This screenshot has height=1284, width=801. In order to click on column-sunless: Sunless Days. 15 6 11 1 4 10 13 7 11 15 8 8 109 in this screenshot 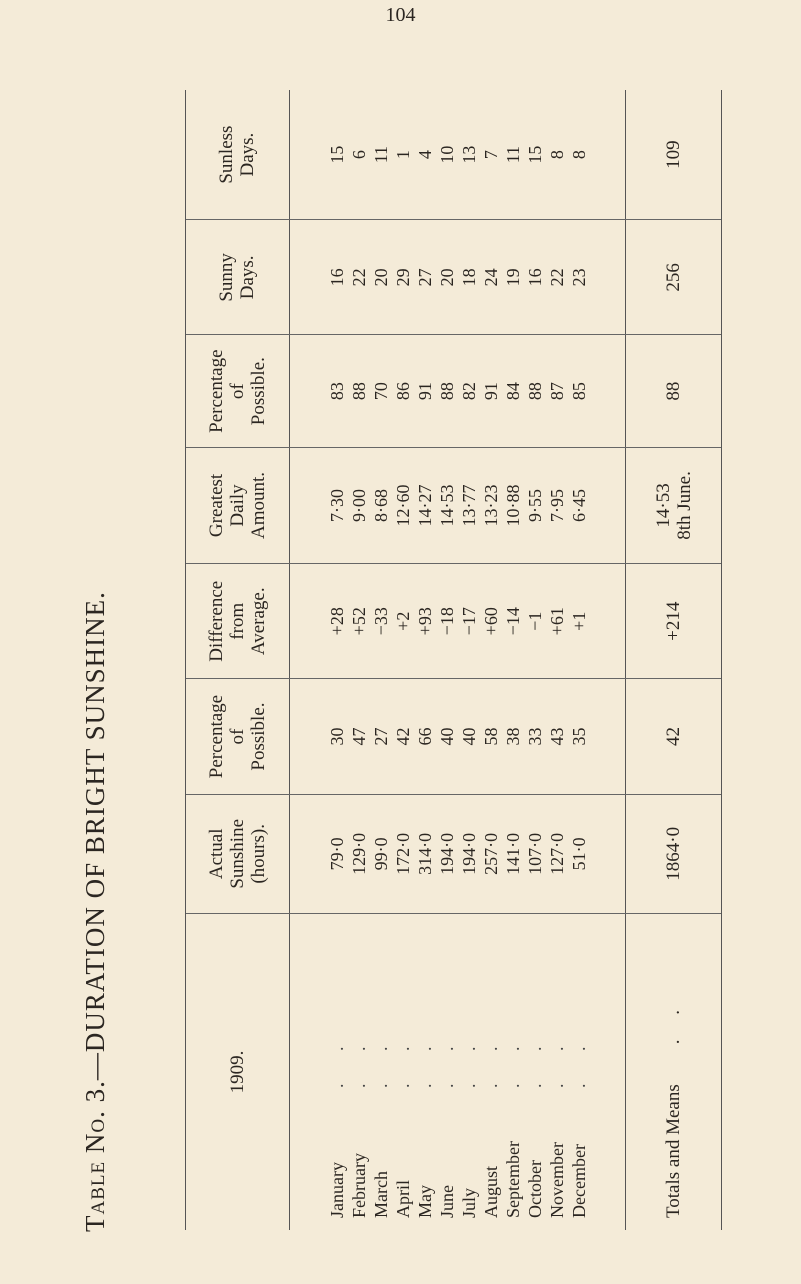, I will do `click(453, 155)`.